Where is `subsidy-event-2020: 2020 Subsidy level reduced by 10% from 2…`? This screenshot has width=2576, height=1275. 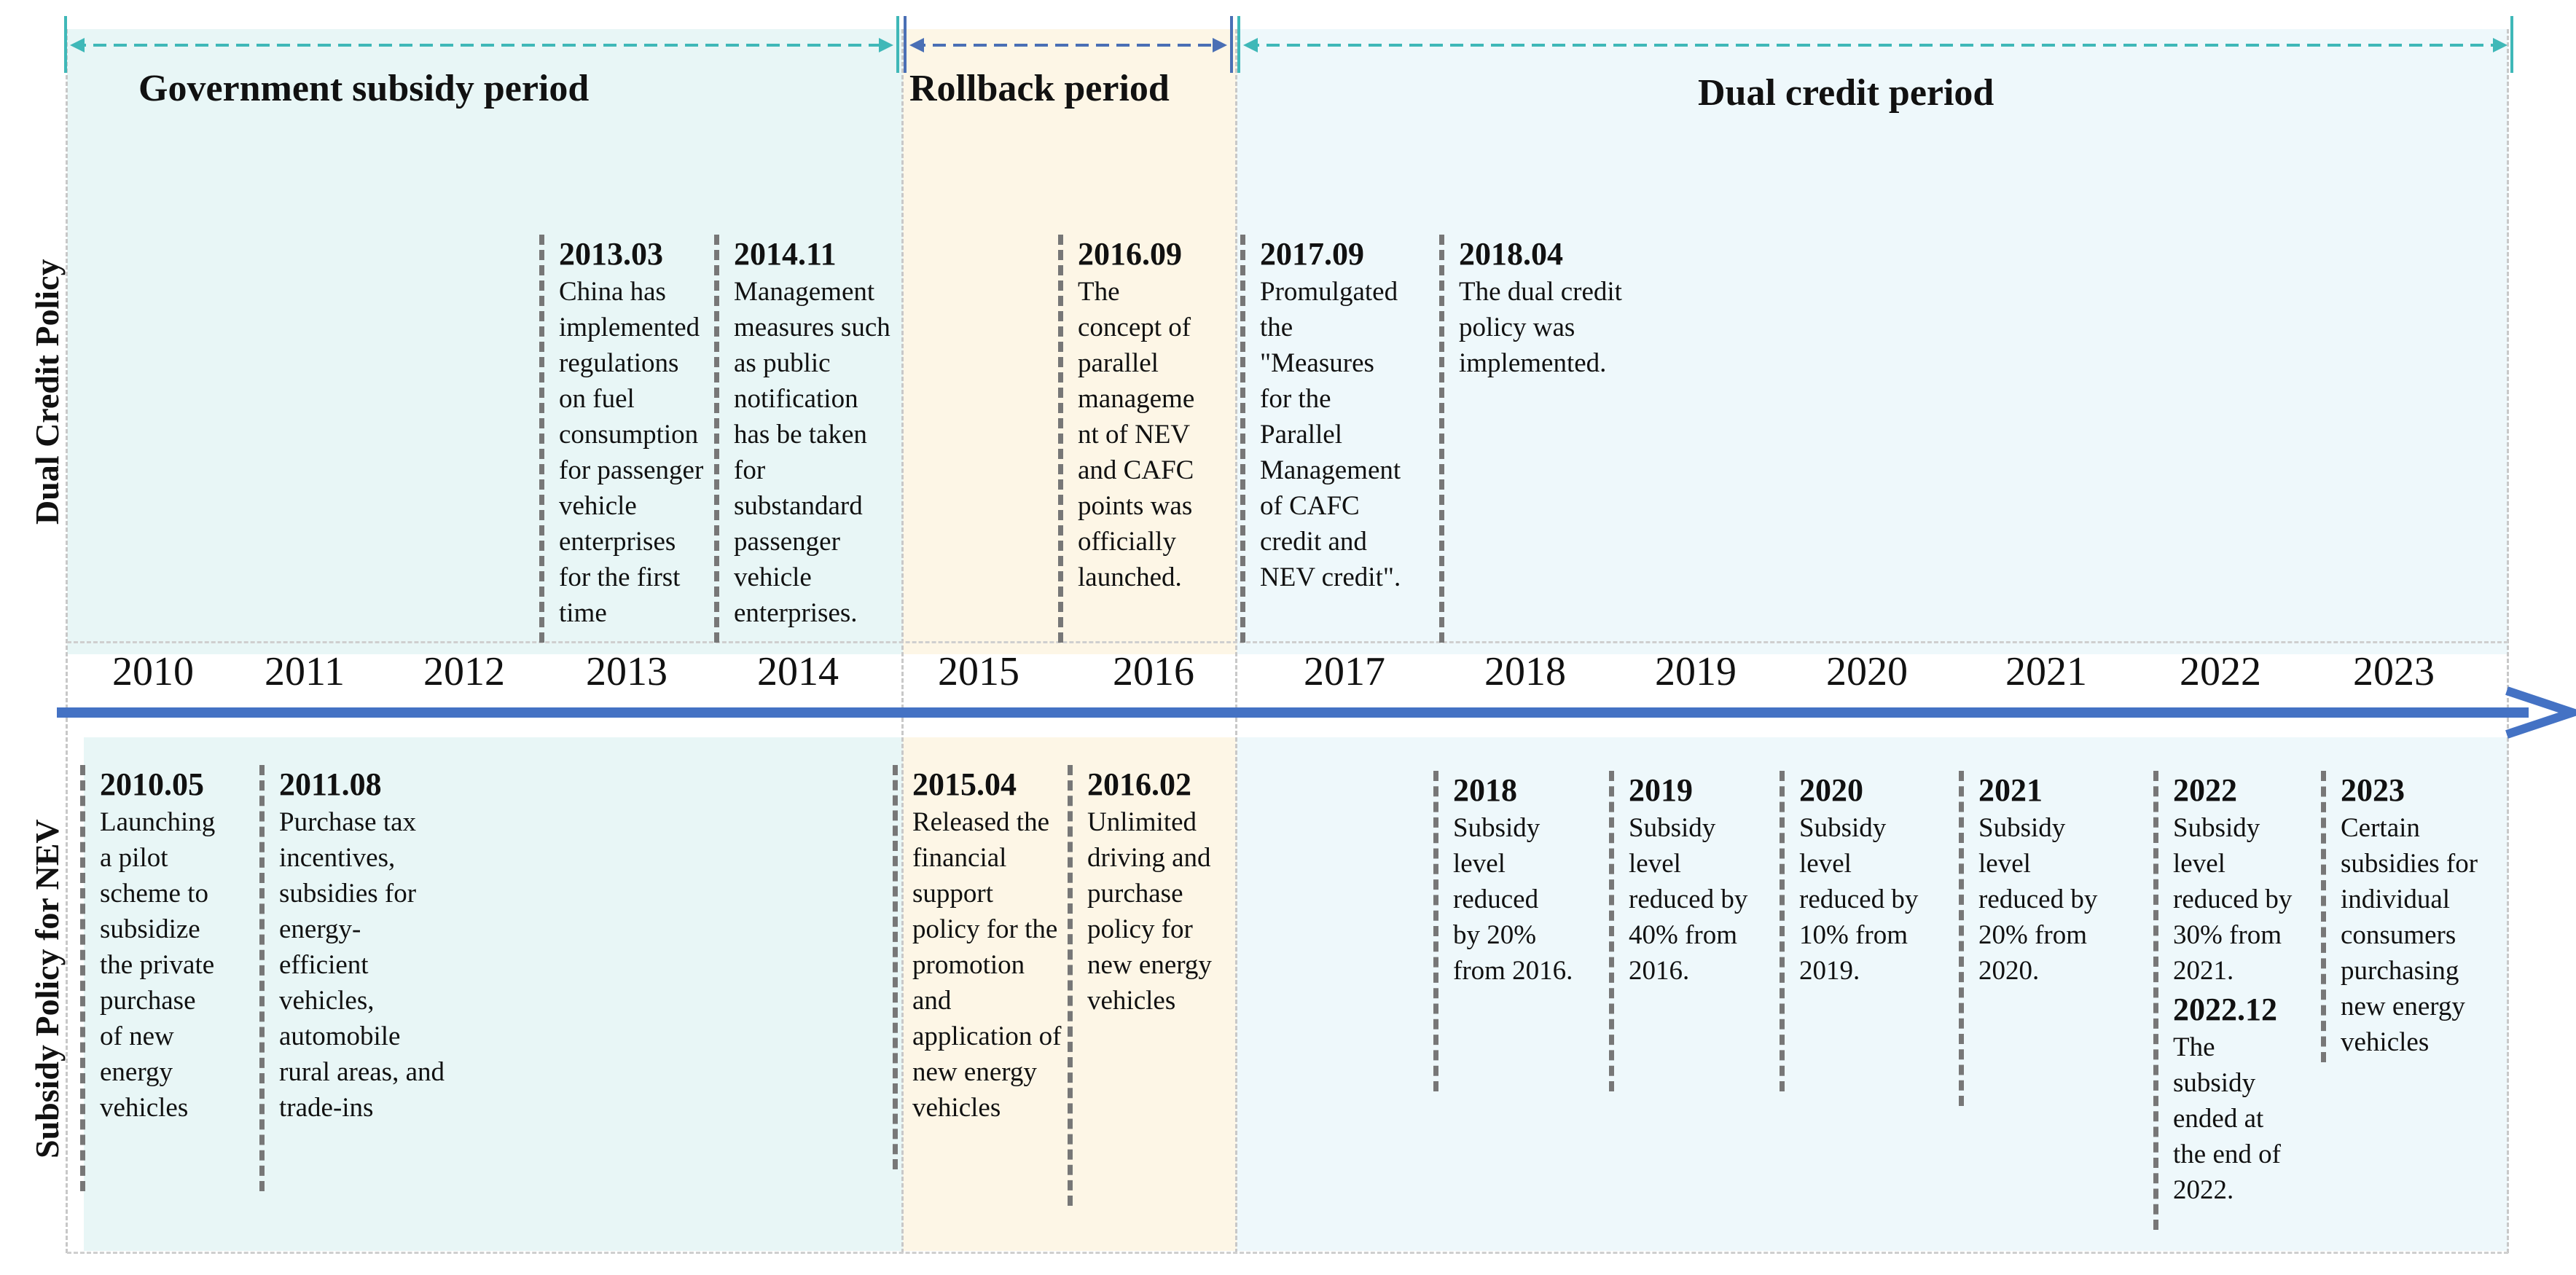
subsidy-event-2020: 2020 Subsidy level reduced by 10% from 2… is located at coordinates (1849, 931).